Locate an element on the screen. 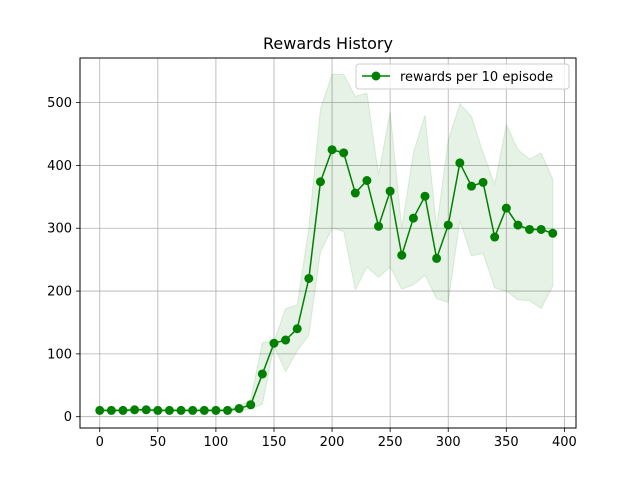 This screenshot has width=640, height=484. y-axis-ticks: 0 100 200 300 400 500 is located at coordinates (63, 260).